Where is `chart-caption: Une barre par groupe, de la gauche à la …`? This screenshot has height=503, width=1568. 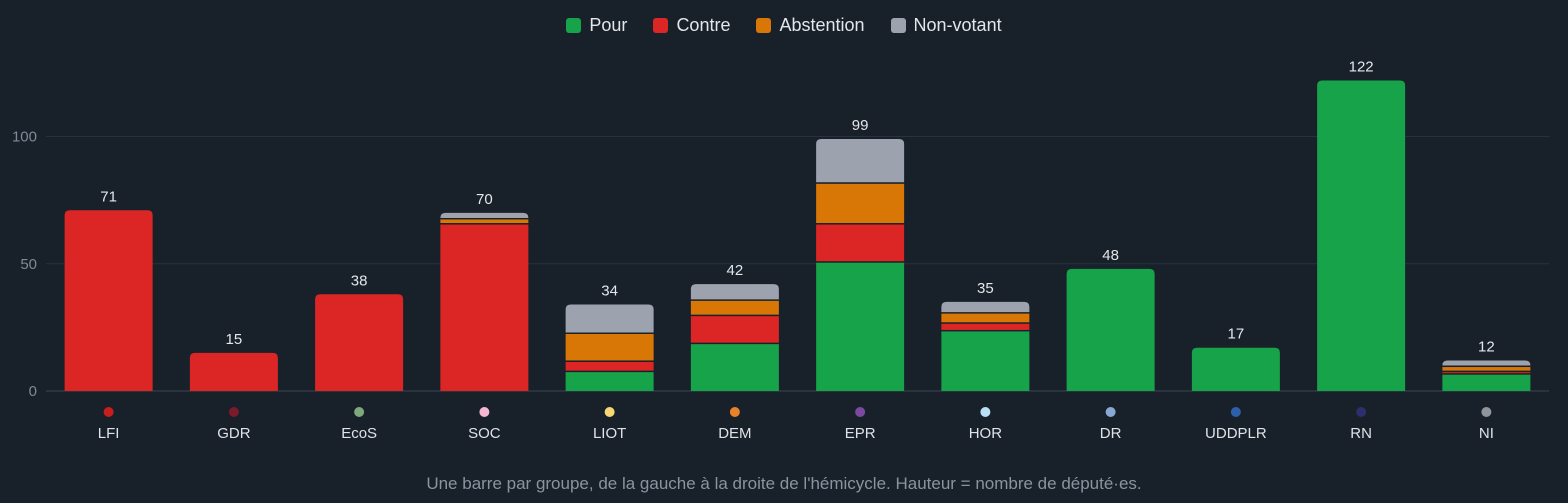
chart-caption: Une barre par groupe, de la gauche à la … is located at coordinates (784, 483).